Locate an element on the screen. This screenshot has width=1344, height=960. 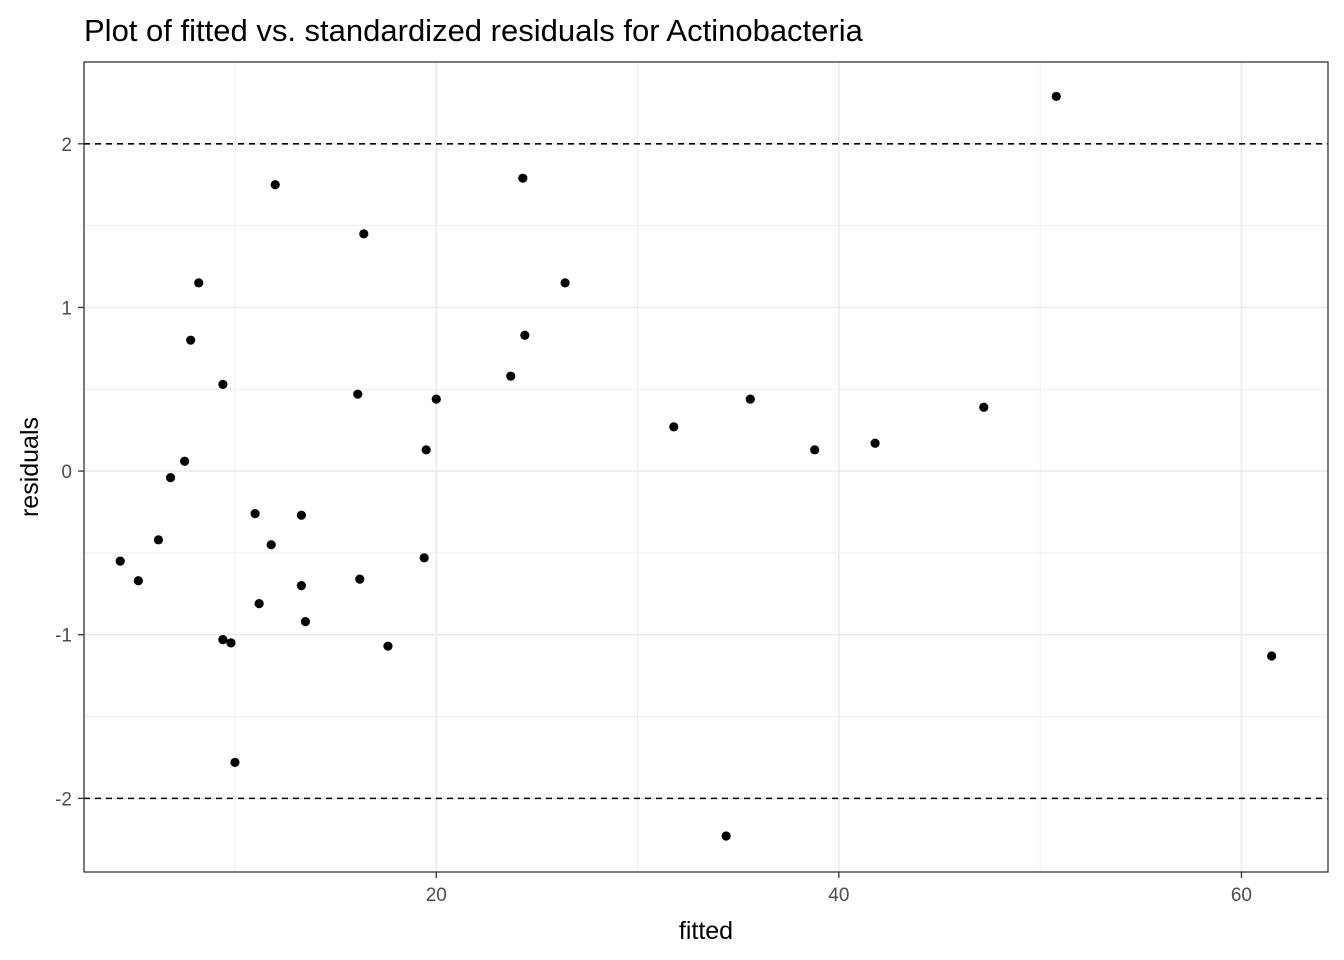
y-axis-title: residuals is located at coordinates (30, 467).